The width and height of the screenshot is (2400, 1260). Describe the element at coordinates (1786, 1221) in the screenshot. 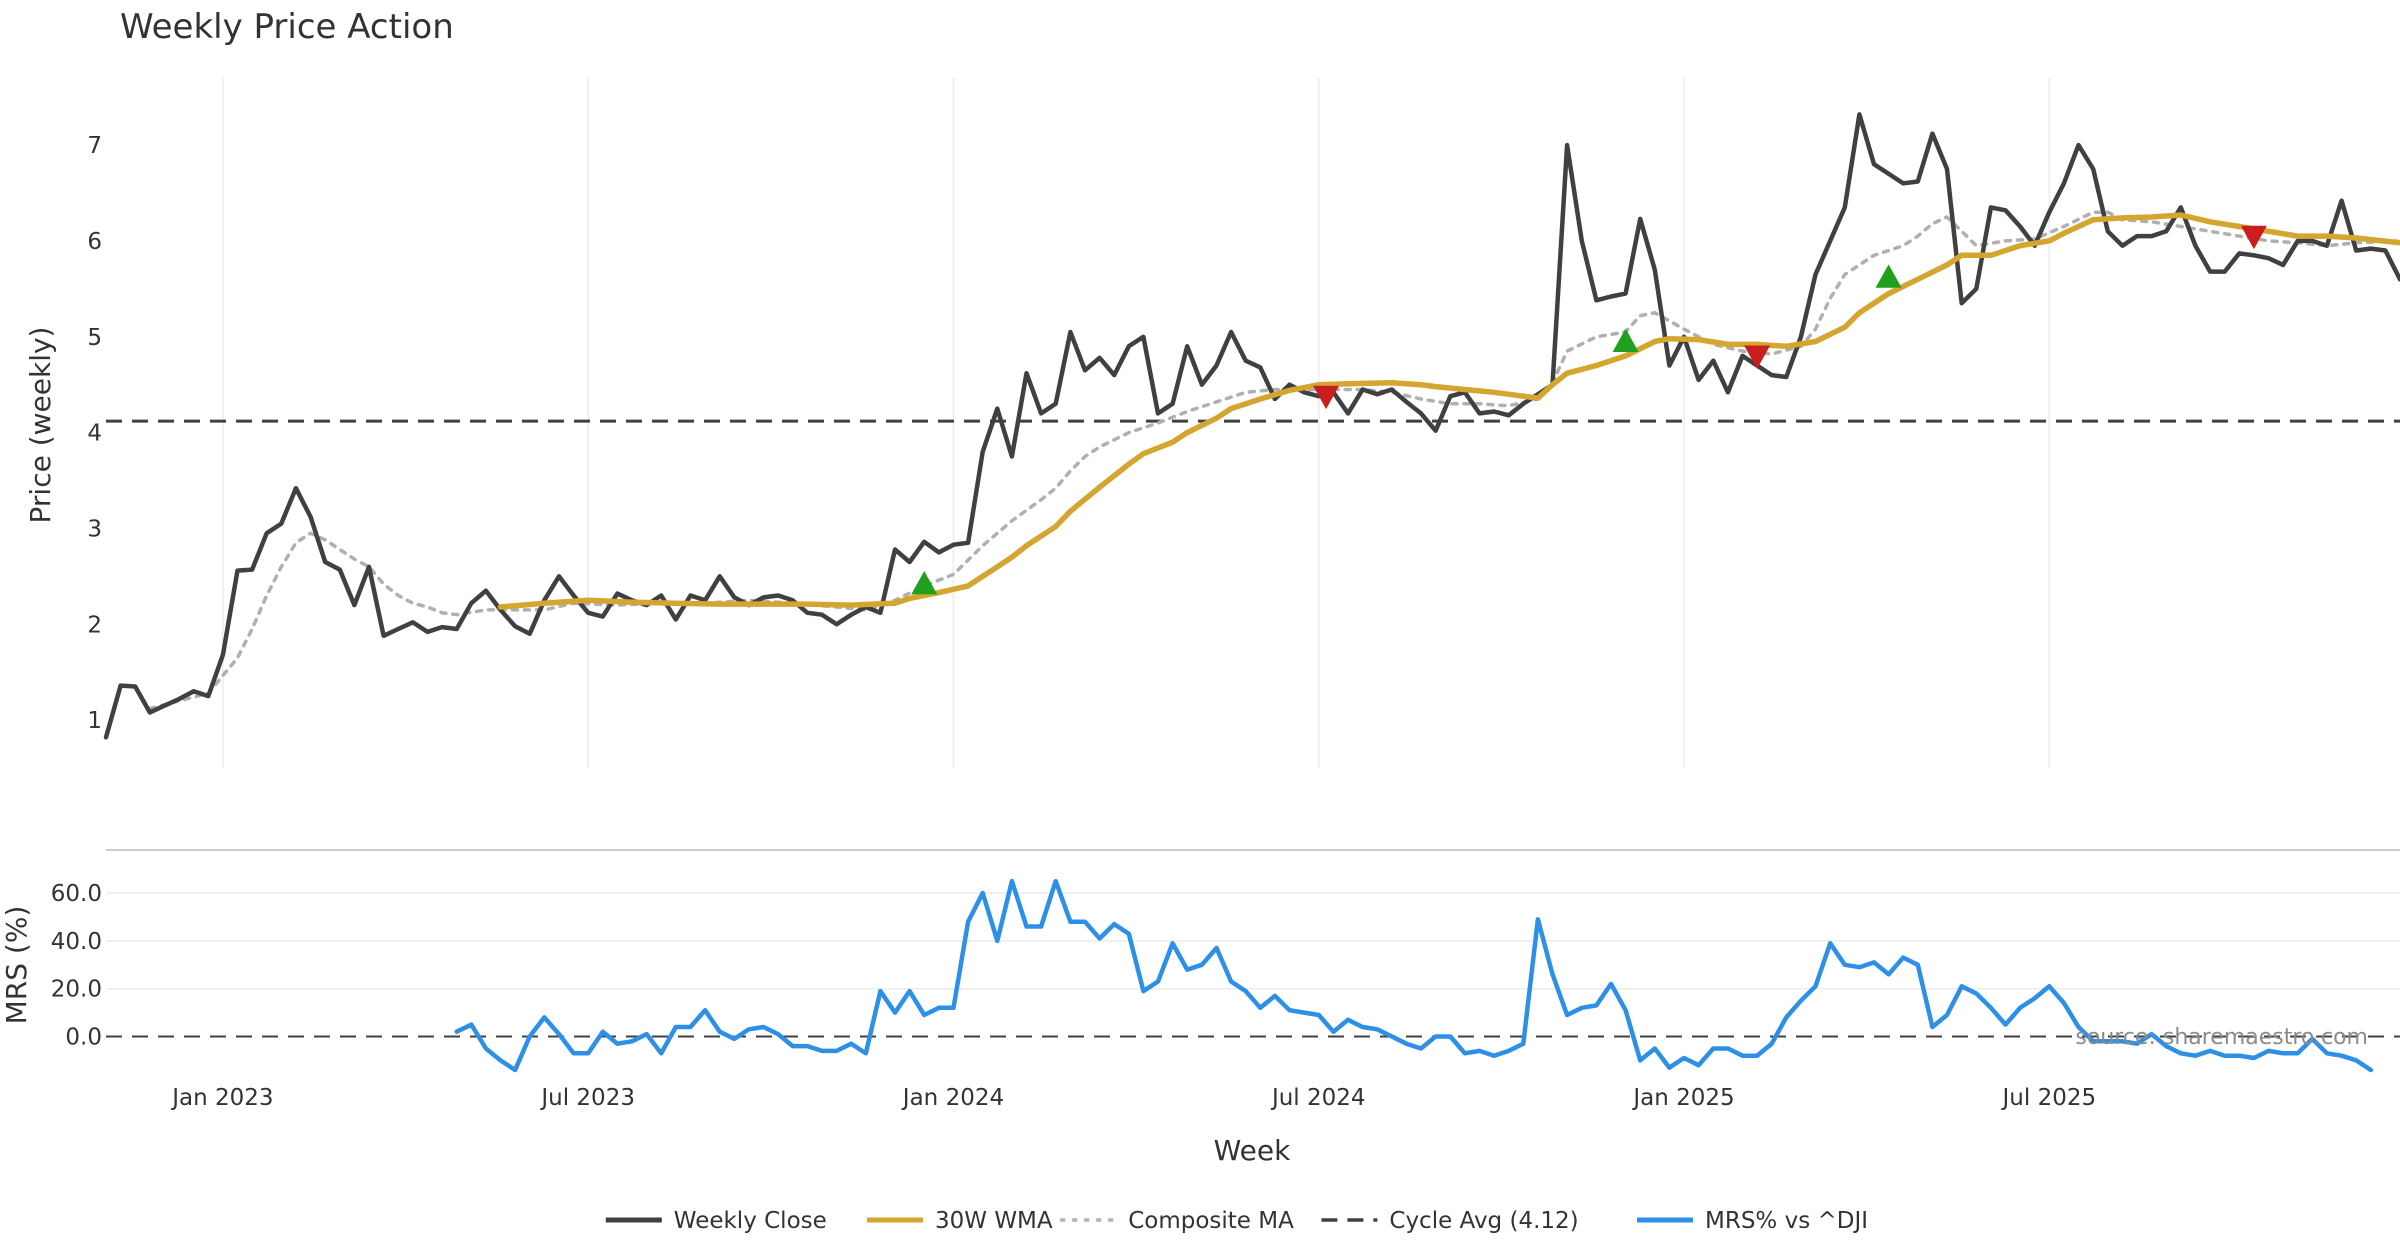

I see `legend-label-4: MRS% vs ^DJI` at that location.